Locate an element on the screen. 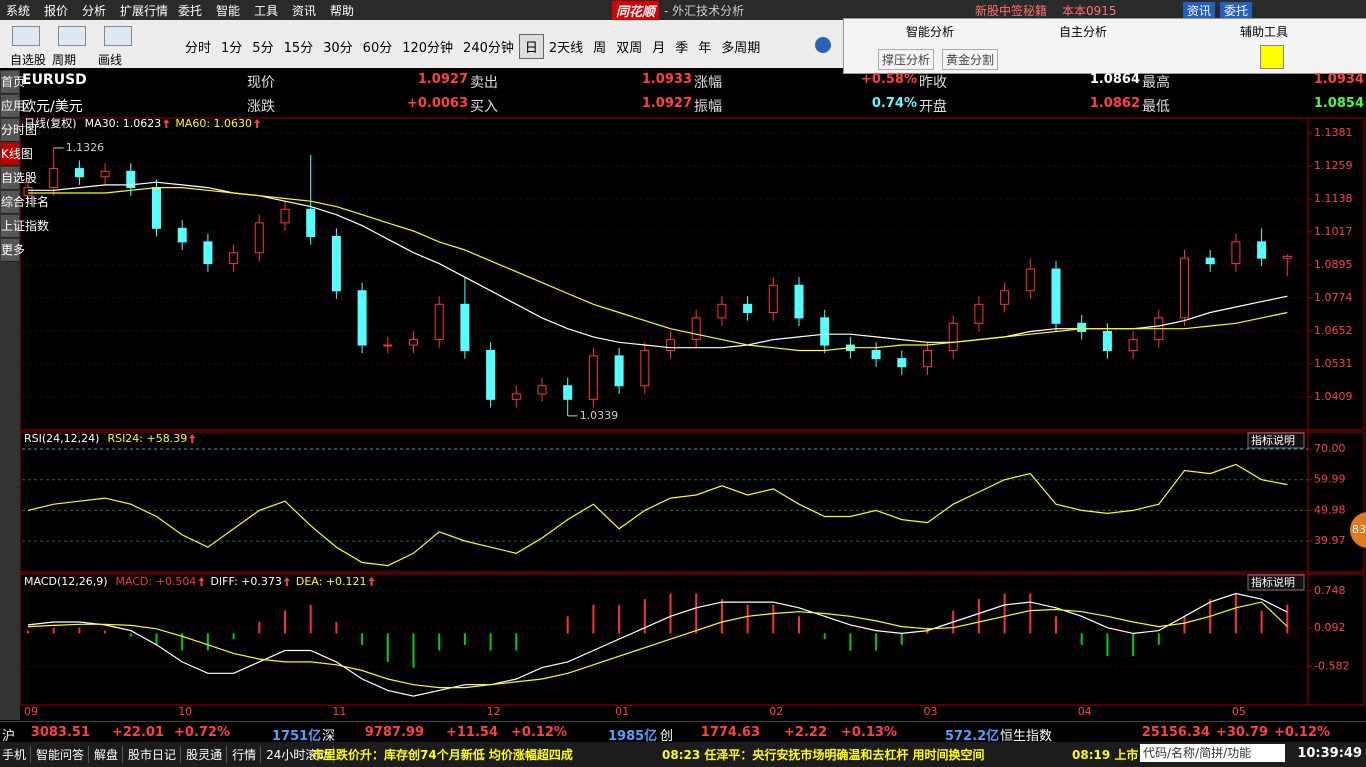  color-swatch is located at coordinates (1272, 57).